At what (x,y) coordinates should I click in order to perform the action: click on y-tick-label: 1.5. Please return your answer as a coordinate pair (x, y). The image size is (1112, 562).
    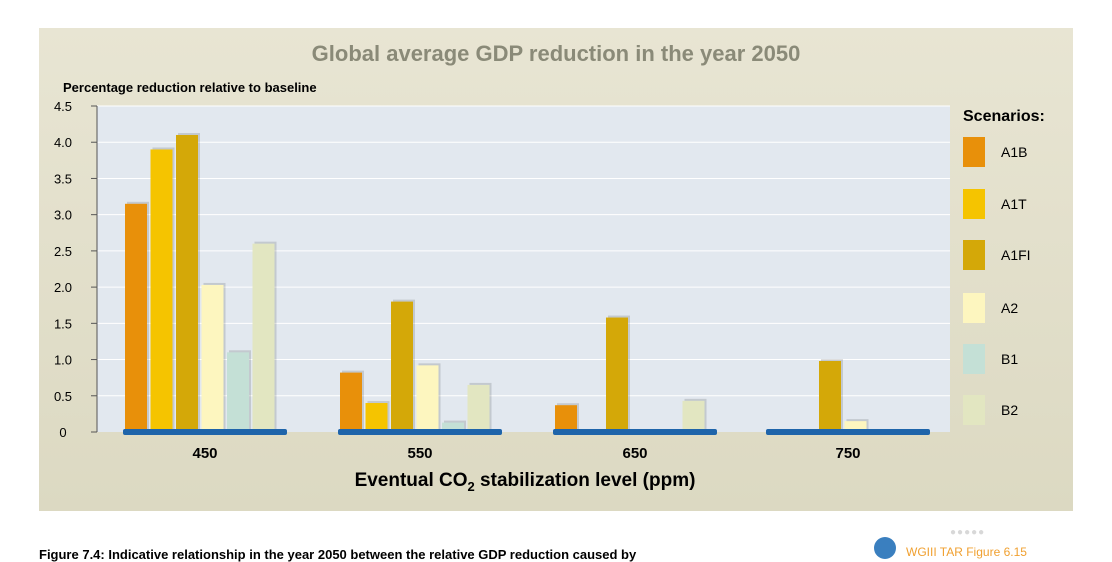
    Looking at the image, I should click on (63, 323).